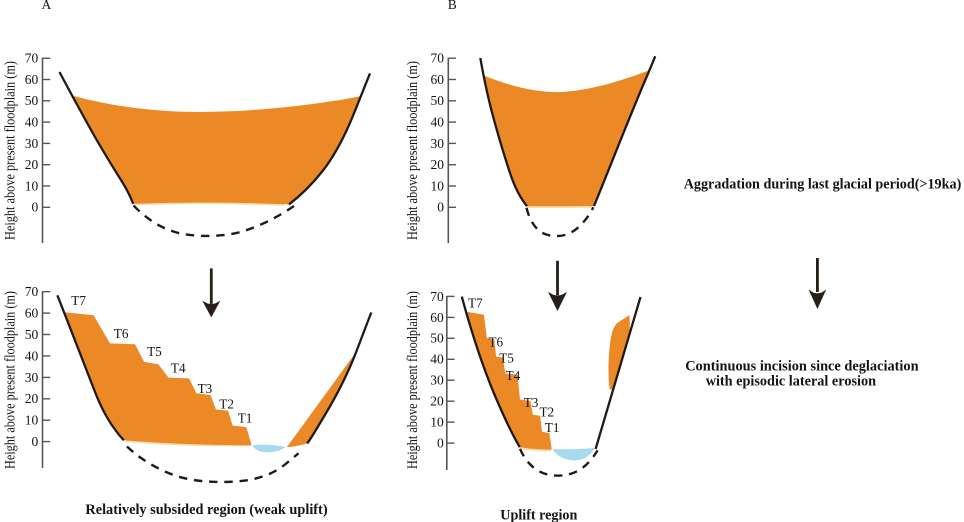 The width and height of the screenshot is (964, 522). I want to click on svg-text:Continuous incision since degl: Continuous incision since deglaciation, so click(802, 367).